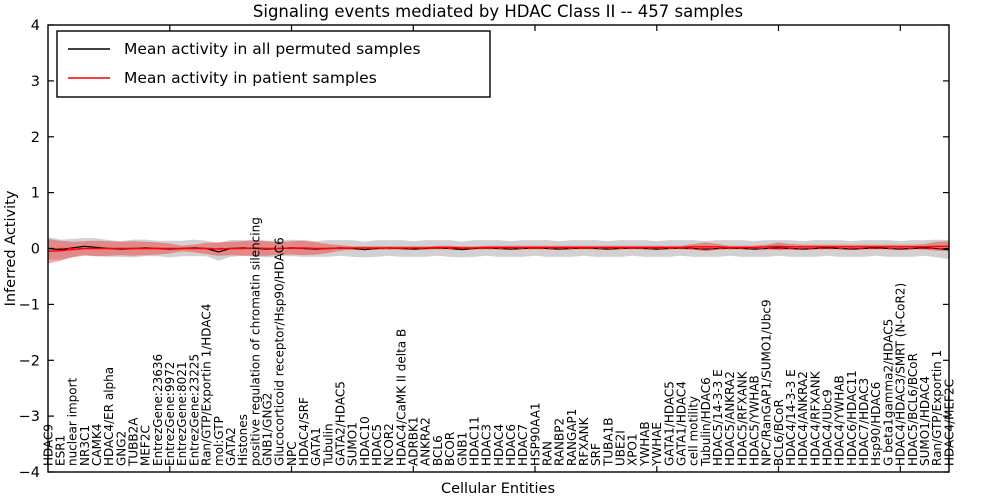 The image size is (1000, 500). What do you see at coordinates (828, 427) in the screenshot?
I see `x-category-label: HDAC4/Ubc9` at bounding box center [828, 427].